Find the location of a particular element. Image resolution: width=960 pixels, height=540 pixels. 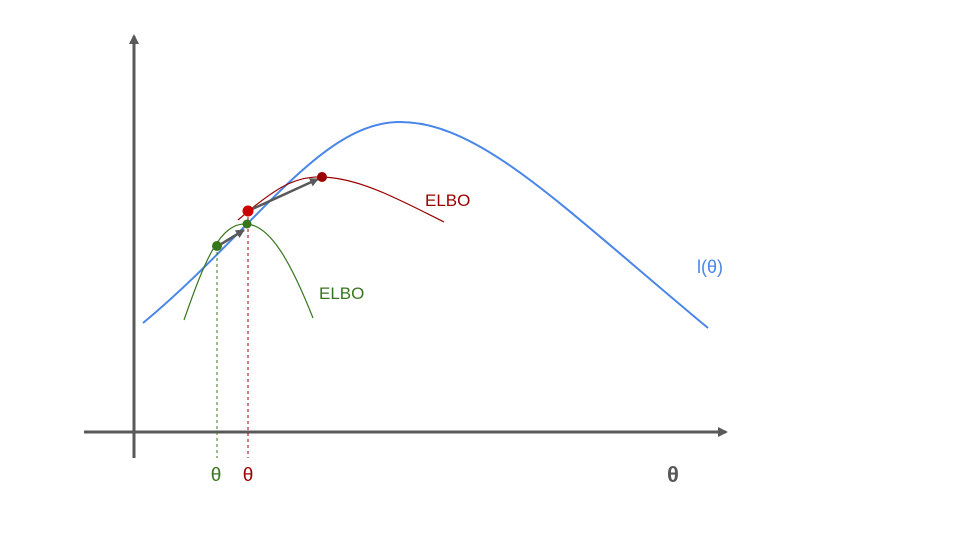

green-point-on-likelihood is located at coordinates (217, 246).